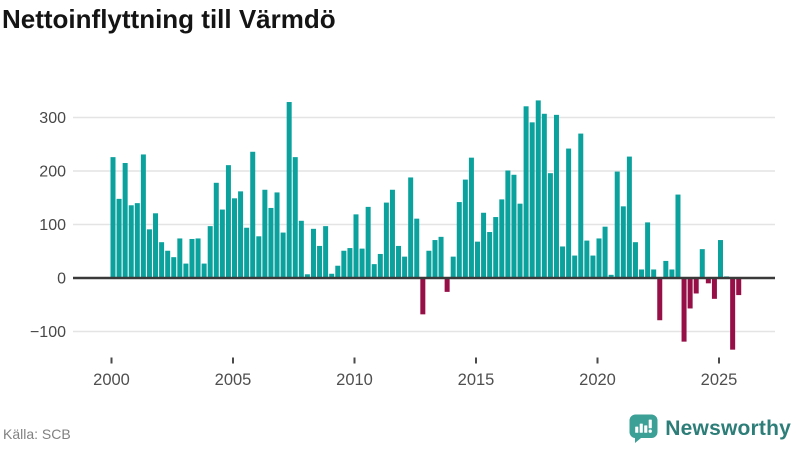 The width and height of the screenshot is (800, 450). Describe the element at coordinates (37, 434) in the screenshot. I see `source-label: Källa: SCB` at that location.